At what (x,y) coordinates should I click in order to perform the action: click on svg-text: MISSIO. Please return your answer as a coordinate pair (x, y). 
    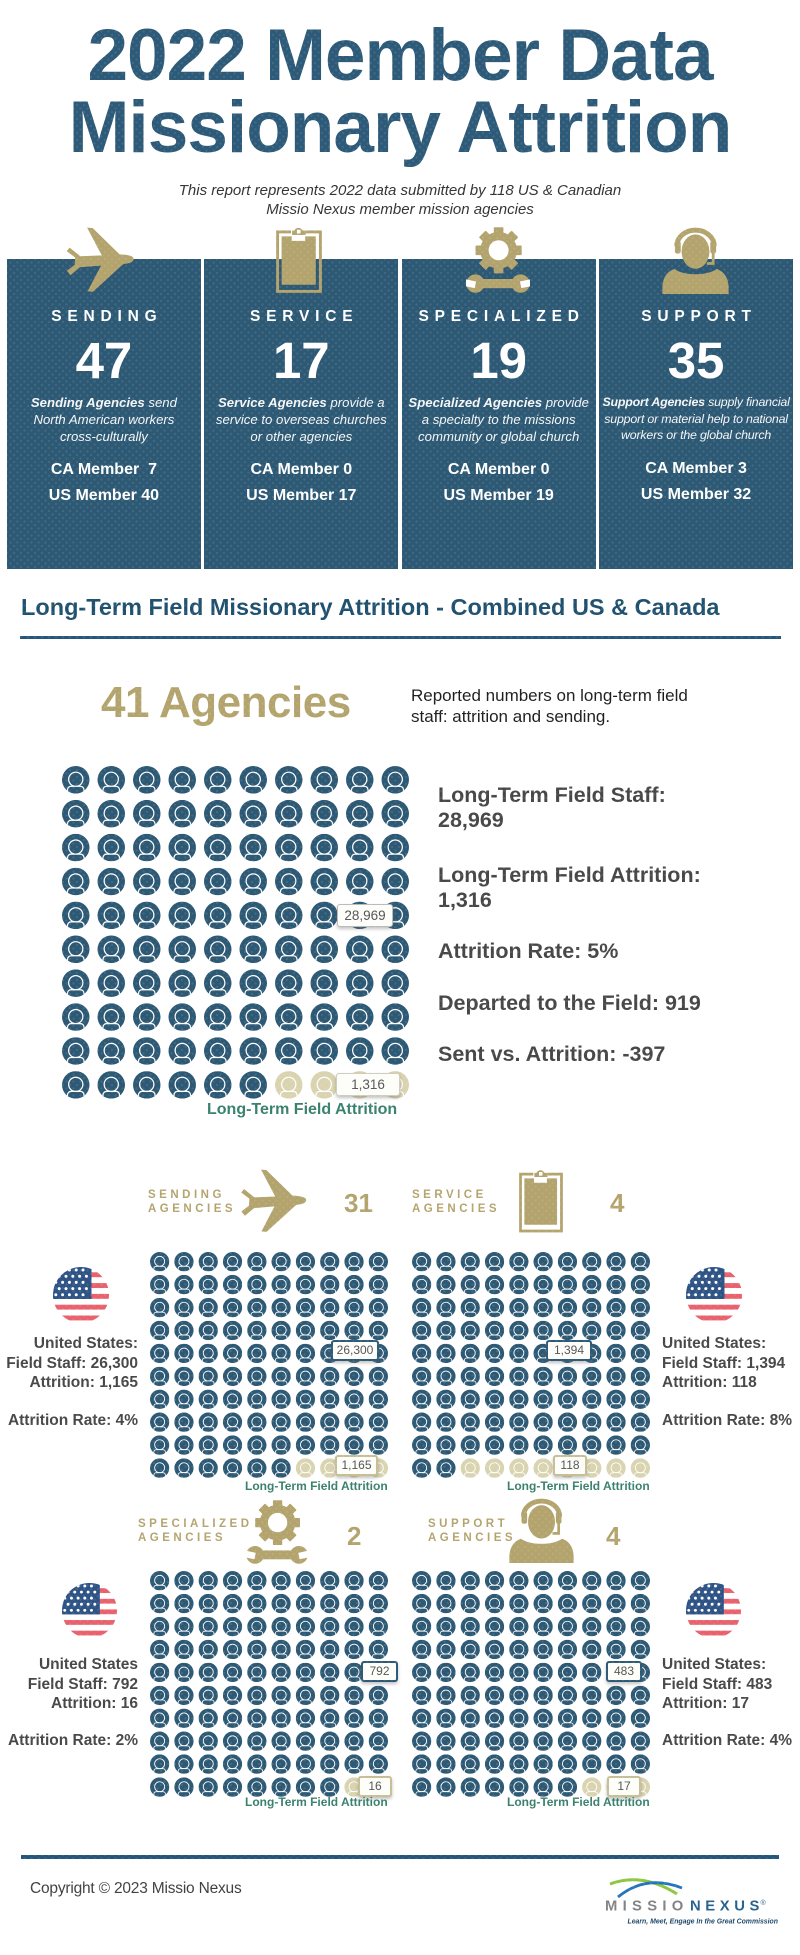
    Looking at the image, I should click on (647, 1907).